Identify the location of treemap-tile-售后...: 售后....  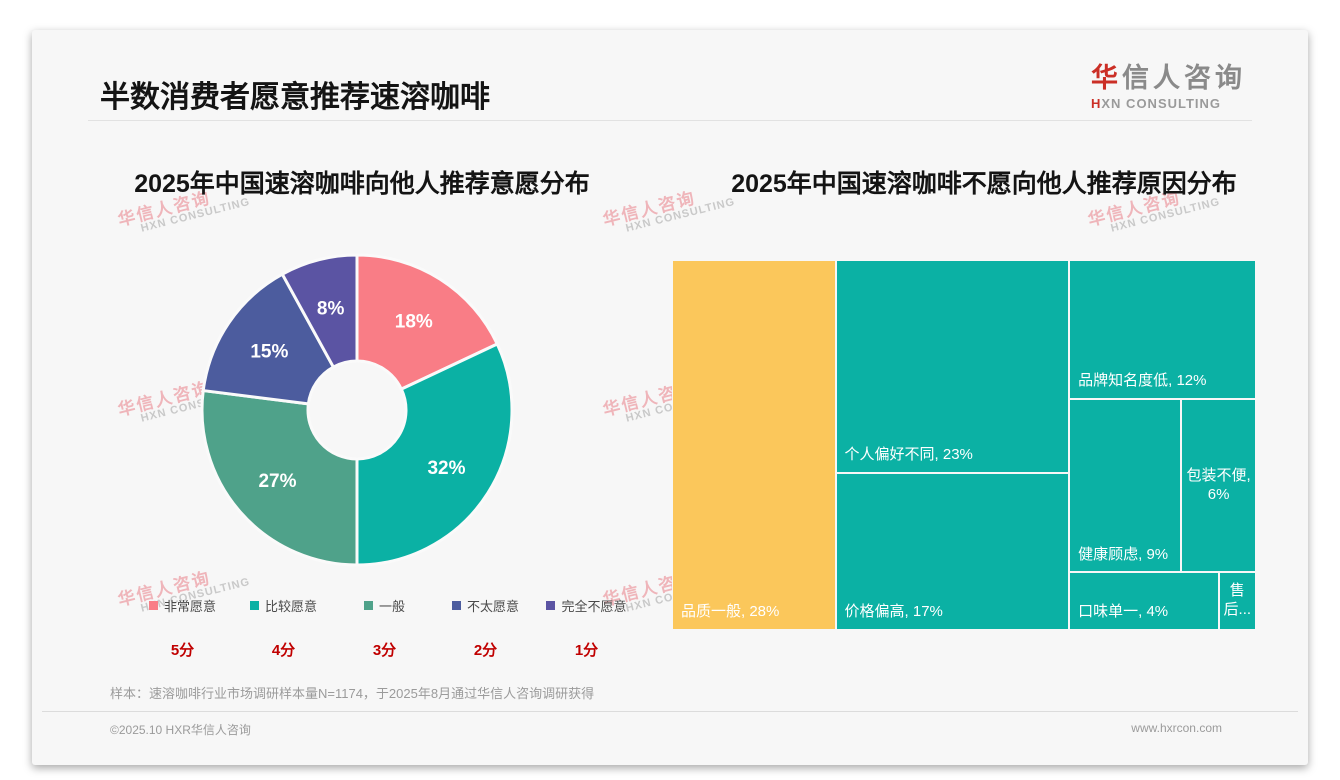
(1237, 601).